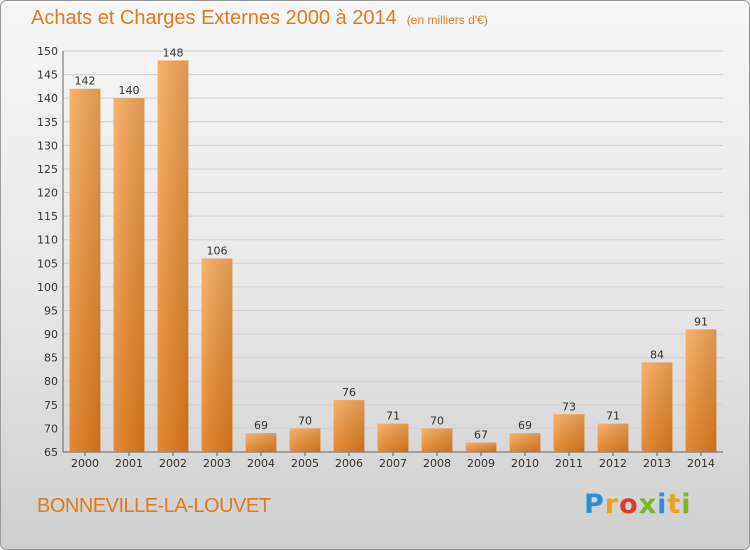 The height and width of the screenshot is (550, 750). I want to click on commune-name: BONNEVILLE-LA-LOUVET, so click(154, 506).